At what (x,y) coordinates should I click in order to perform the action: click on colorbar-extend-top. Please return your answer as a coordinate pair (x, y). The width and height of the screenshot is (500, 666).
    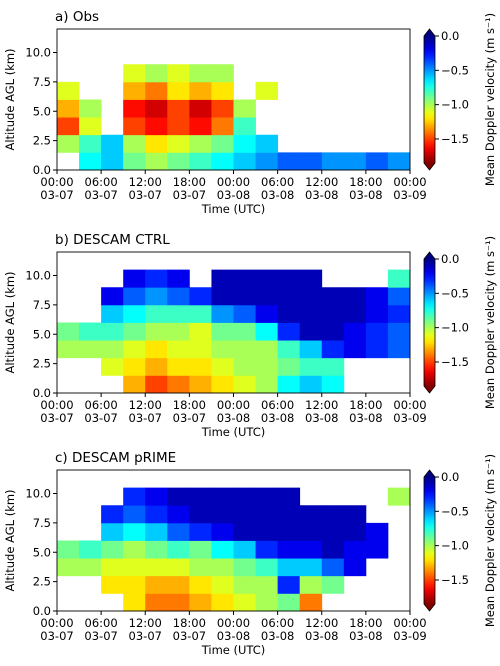
    Looking at the image, I should click on (429, 473).